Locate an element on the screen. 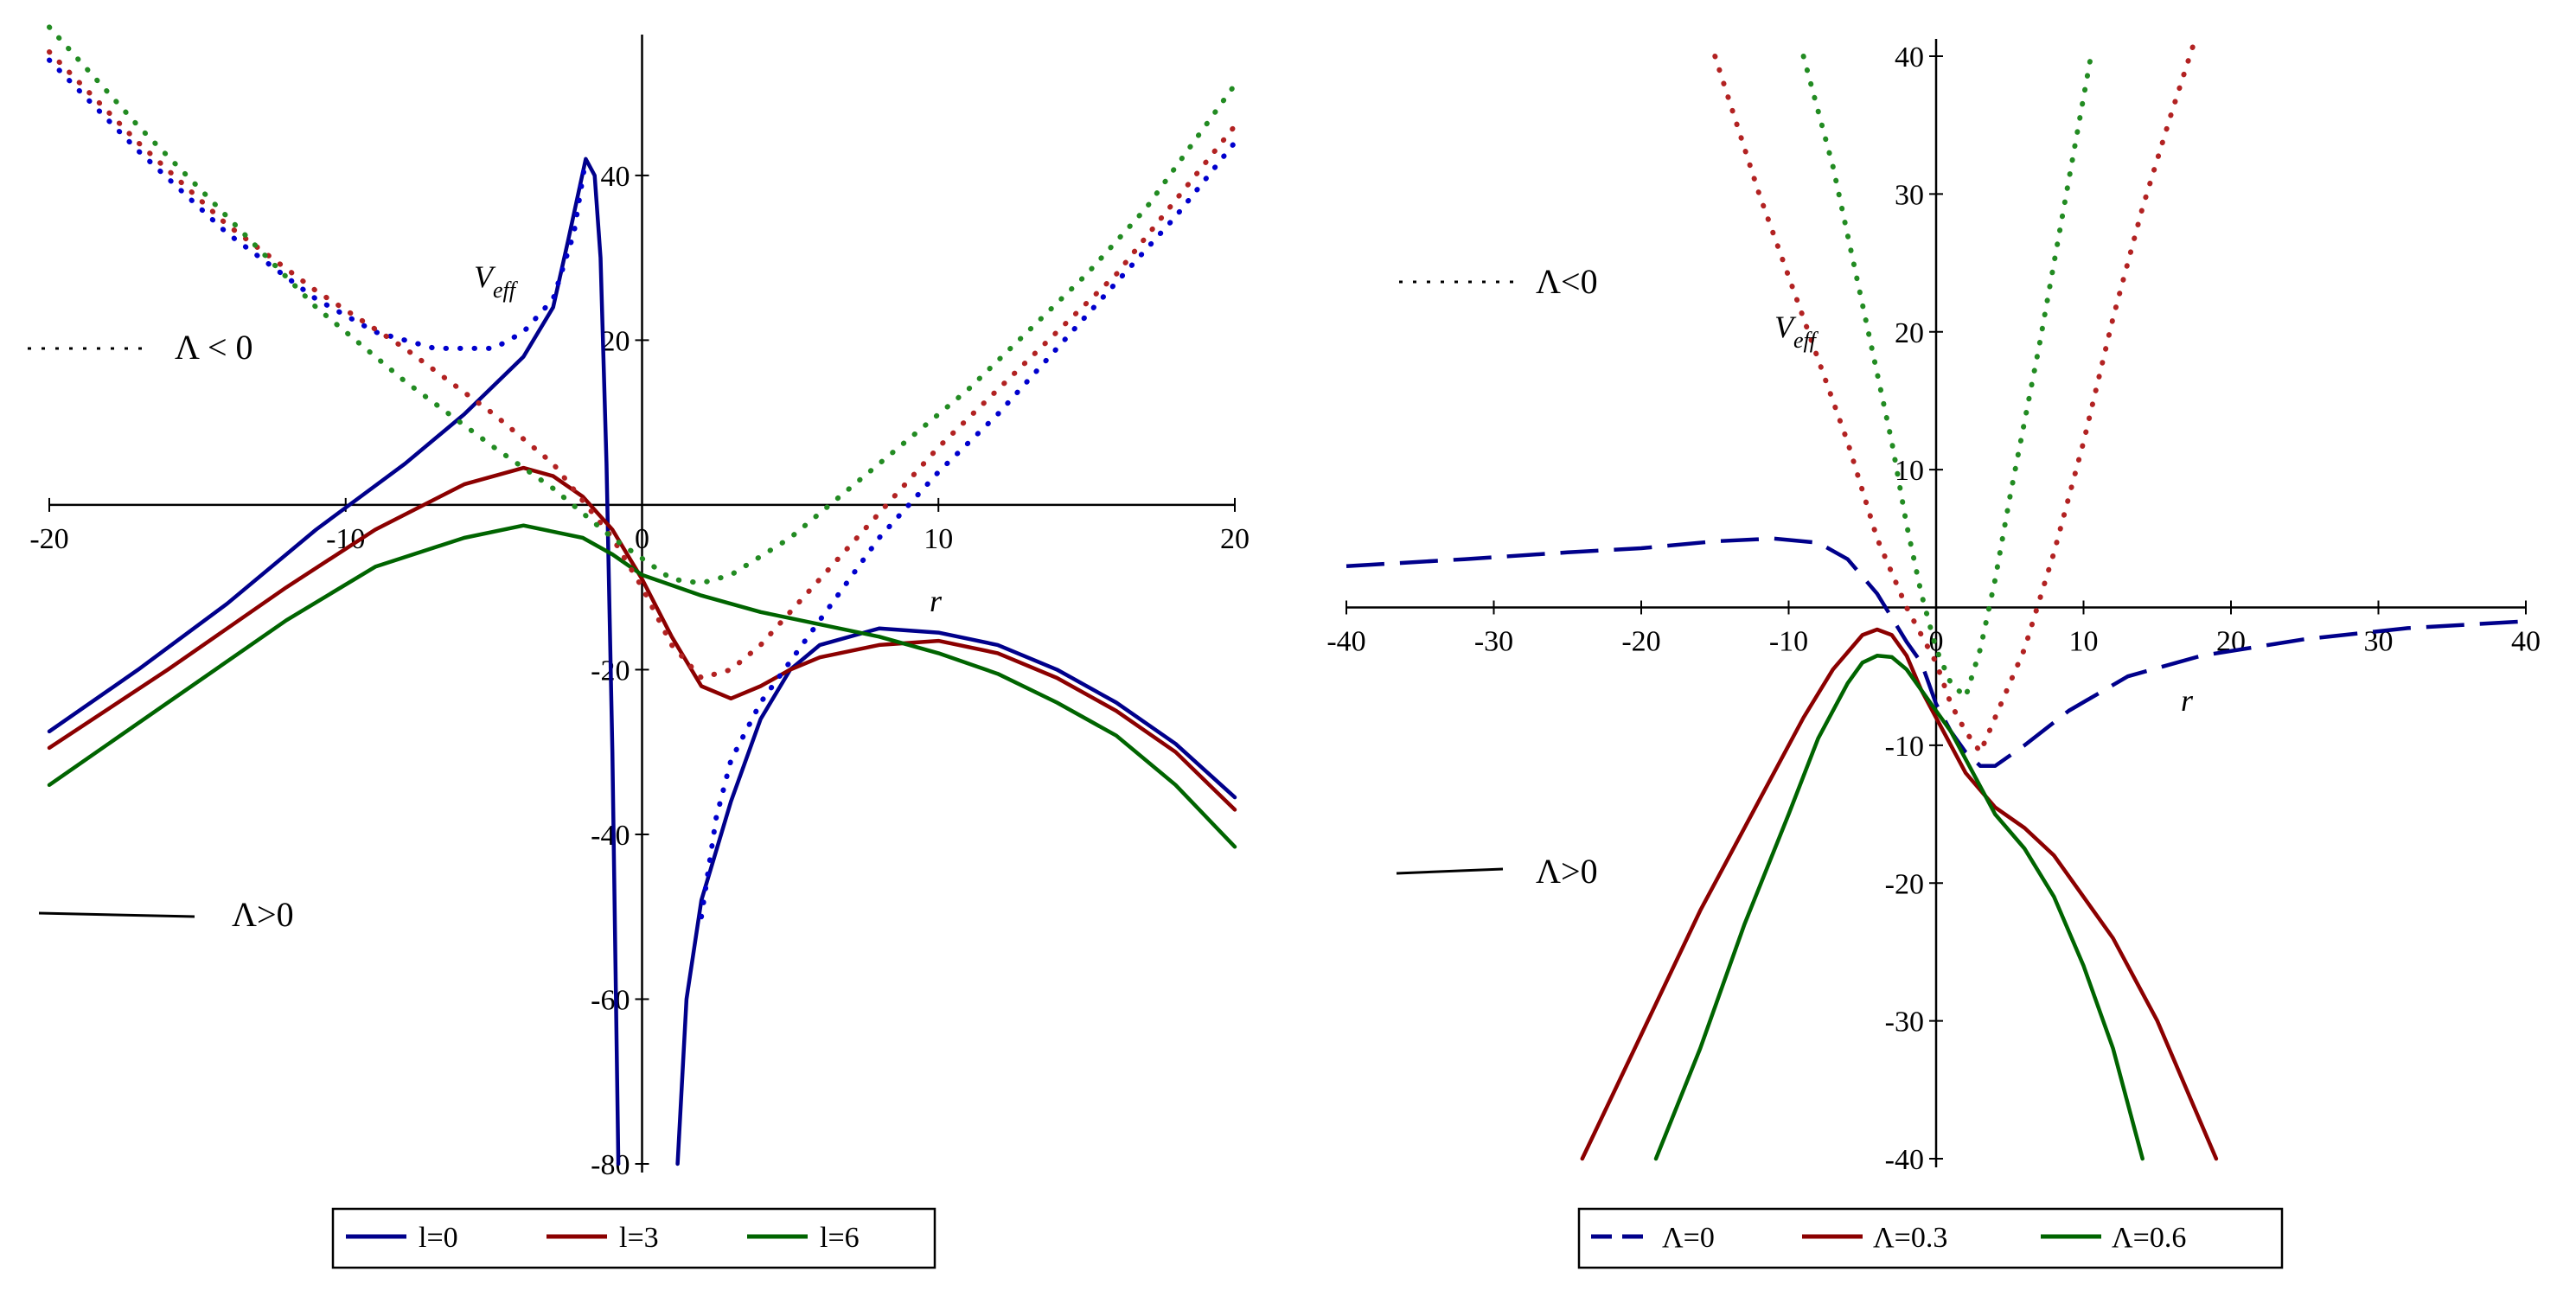 This screenshot has width=2576, height=1291. right-legend-label-lambda03: Λ=0.3 is located at coordinates (1910, 1238).